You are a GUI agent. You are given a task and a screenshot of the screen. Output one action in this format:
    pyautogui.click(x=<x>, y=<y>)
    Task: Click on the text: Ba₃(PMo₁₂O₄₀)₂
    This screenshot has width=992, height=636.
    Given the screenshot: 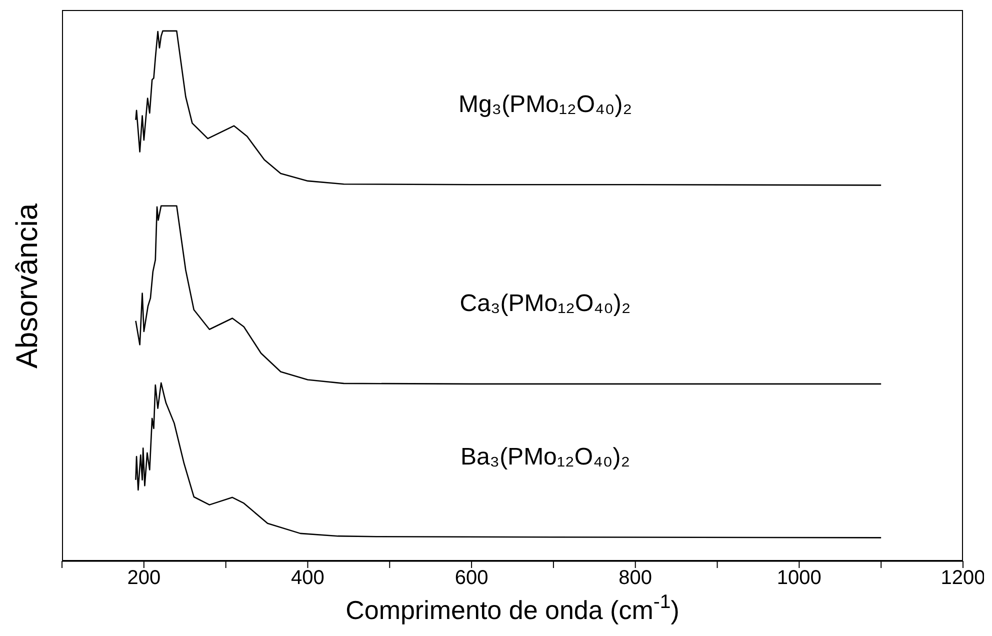 What is the action you would take?
    pyautogui.click(x=545, y=457)
    